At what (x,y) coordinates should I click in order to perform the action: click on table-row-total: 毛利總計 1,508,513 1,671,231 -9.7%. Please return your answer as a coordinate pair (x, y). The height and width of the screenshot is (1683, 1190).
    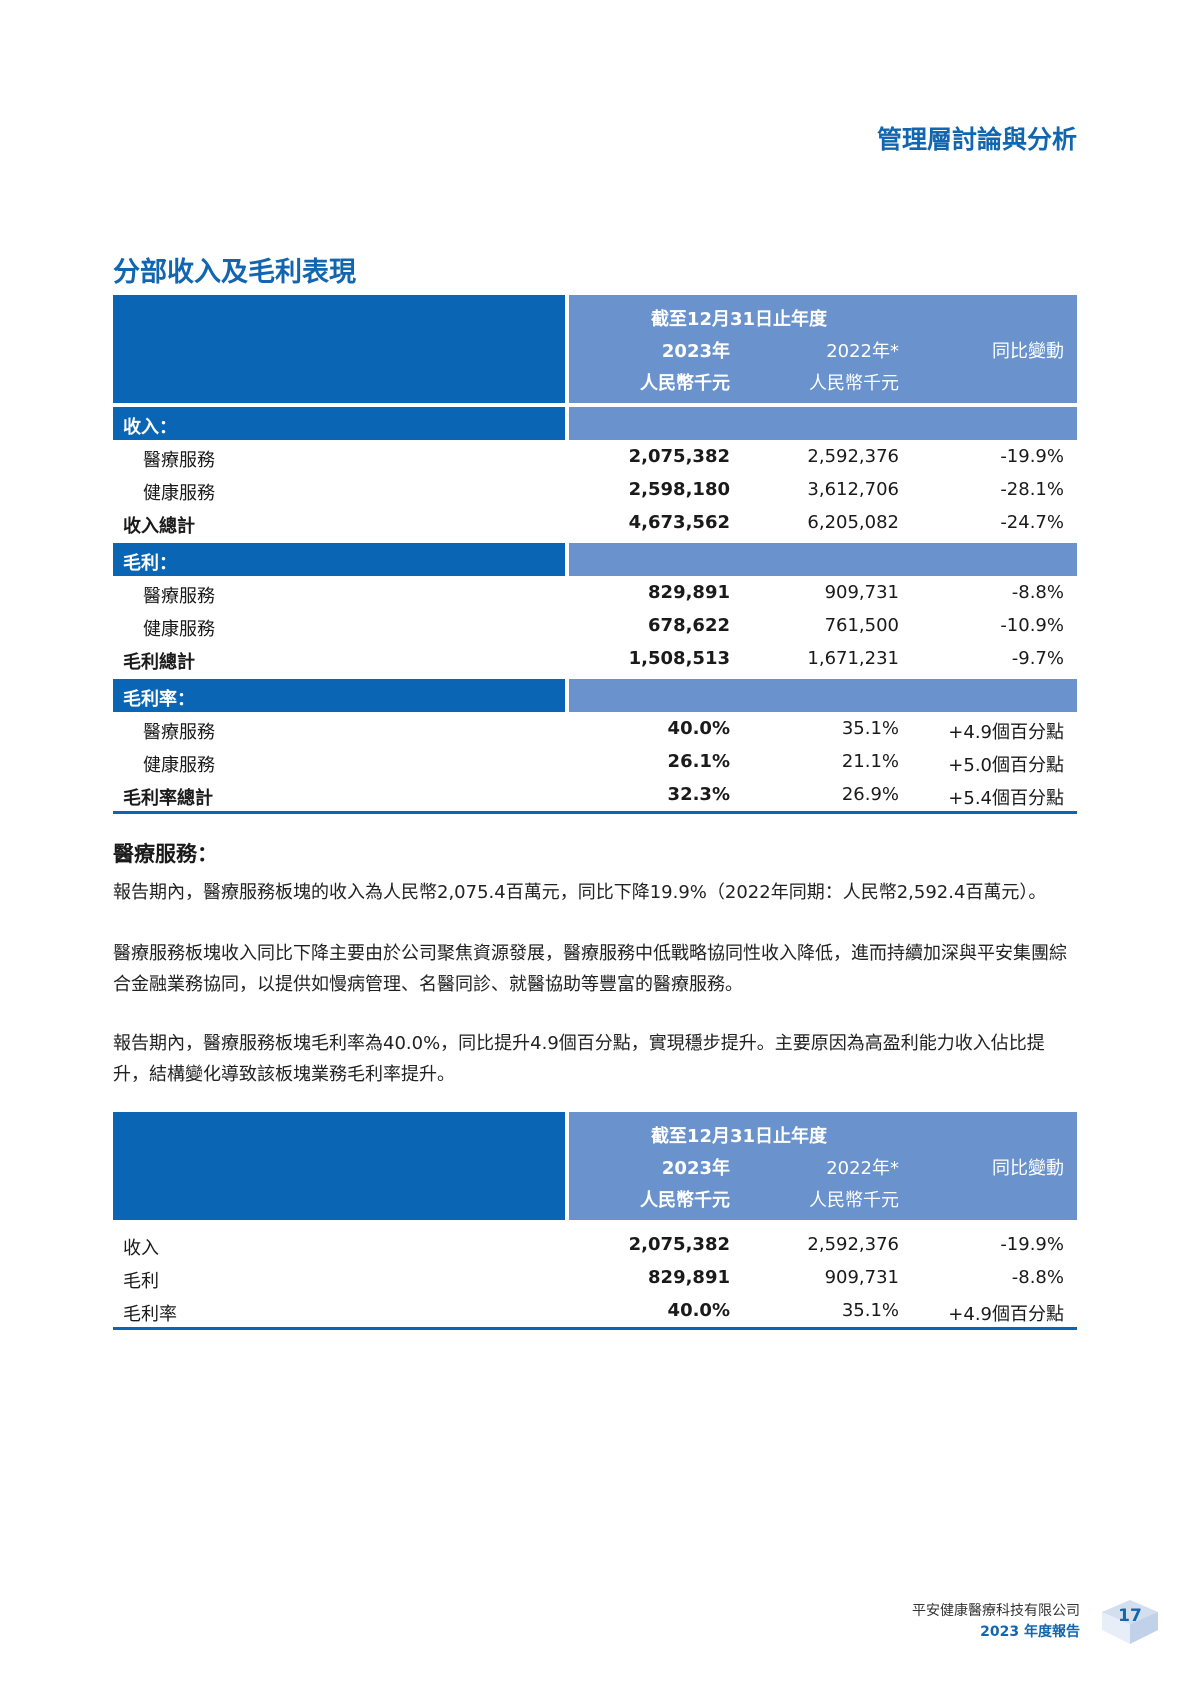
    Looking at the image, I should click on (595, 658).